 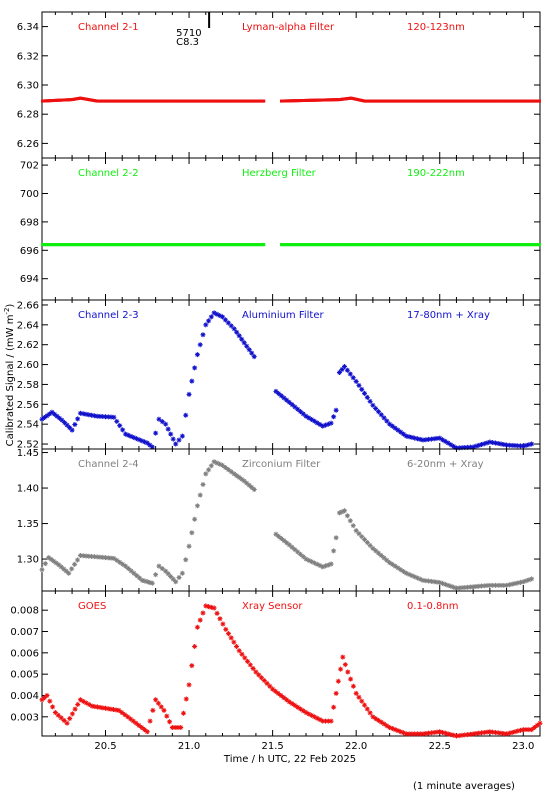 I want to click on panel-label: 17-80nm + Xray, so click(x=448, y=315).